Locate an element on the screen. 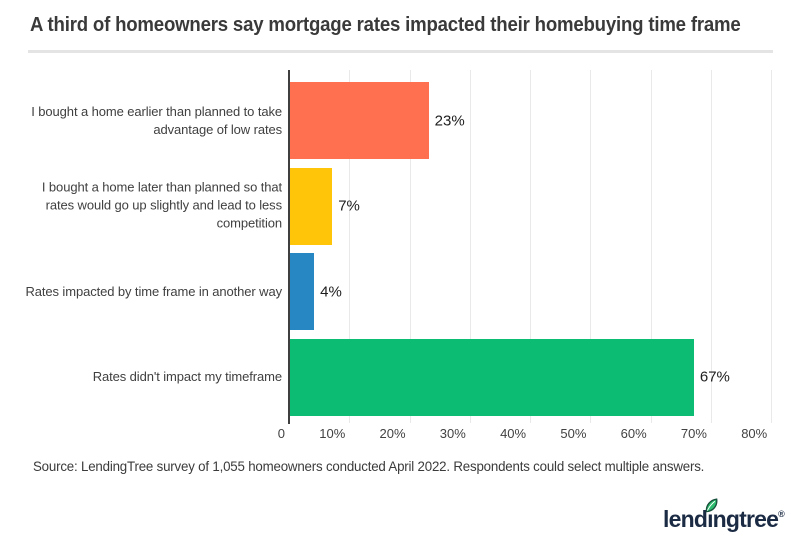 The width and height of the screenshot is (800, 540). title-divider is located at coordinates (400, 51).